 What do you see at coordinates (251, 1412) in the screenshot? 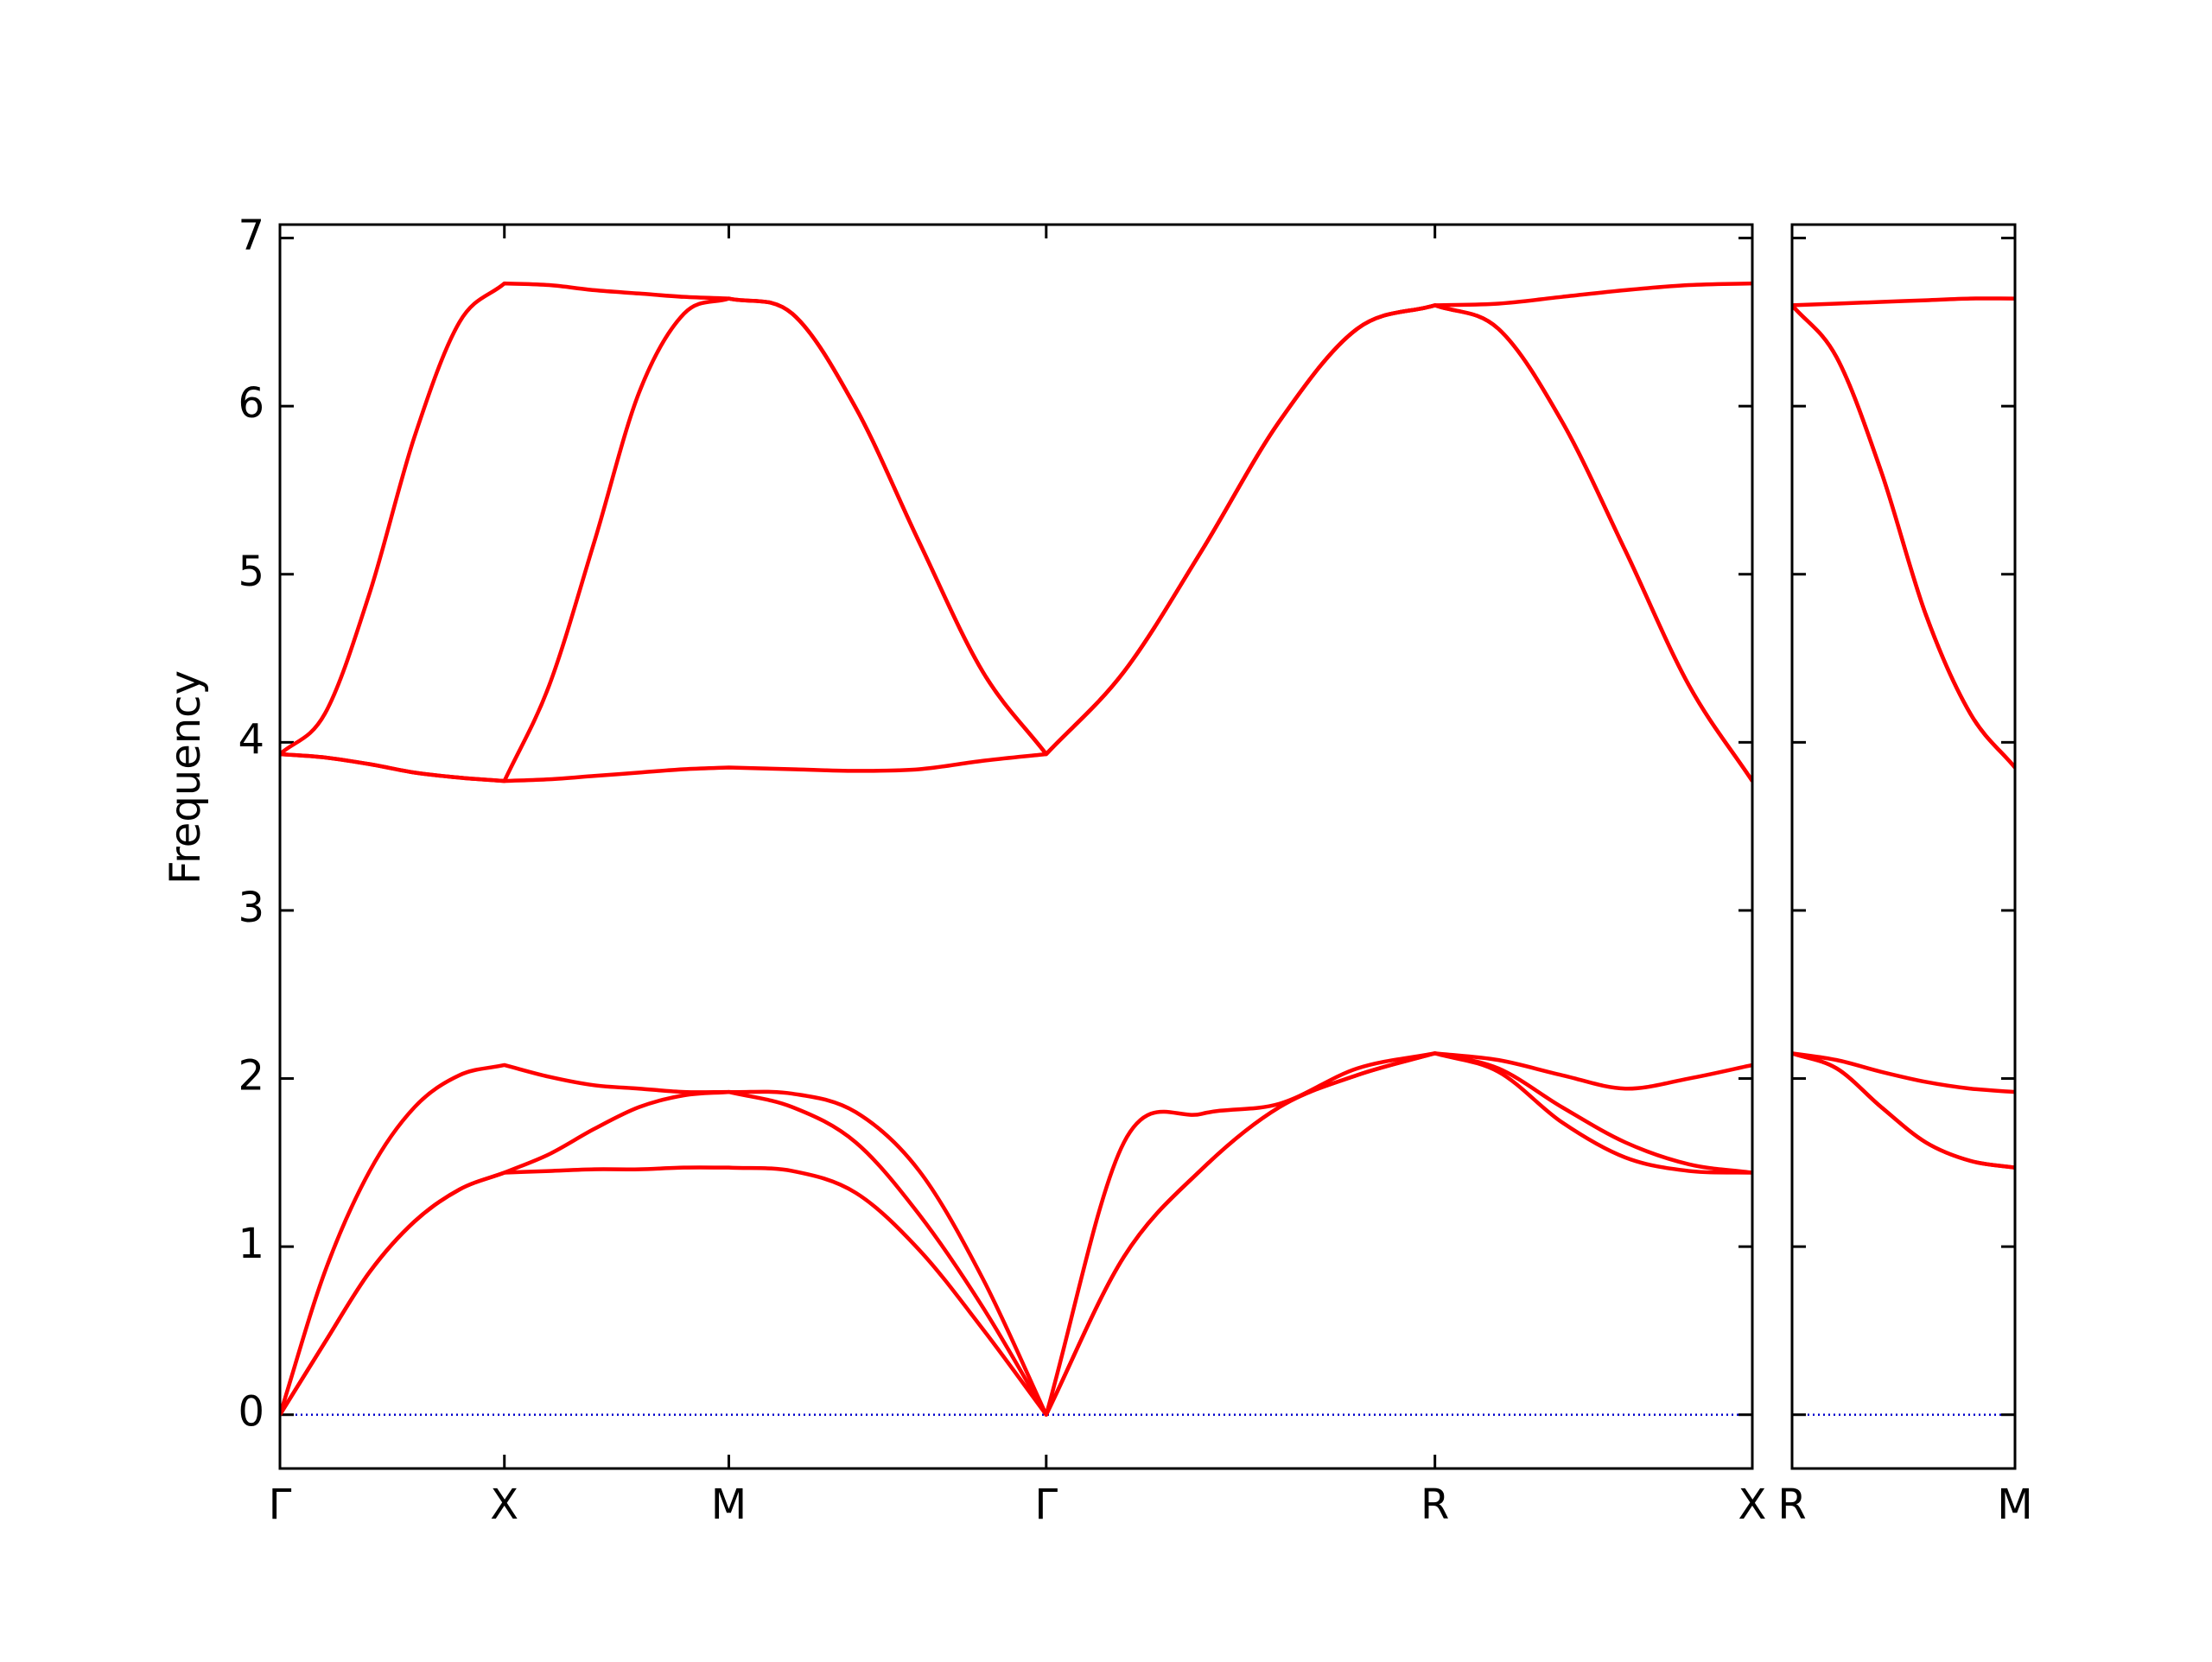
I see `y-tick-label: 0` at bounding box center [251, 1412].